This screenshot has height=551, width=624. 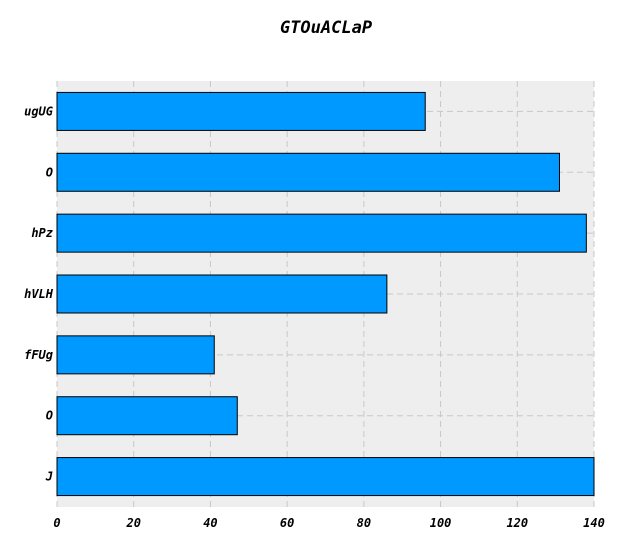 What do you see at coordinates (287, 523) in the screenshot?
I see `x-tick-label: 60` at bounding box center [287, 523].